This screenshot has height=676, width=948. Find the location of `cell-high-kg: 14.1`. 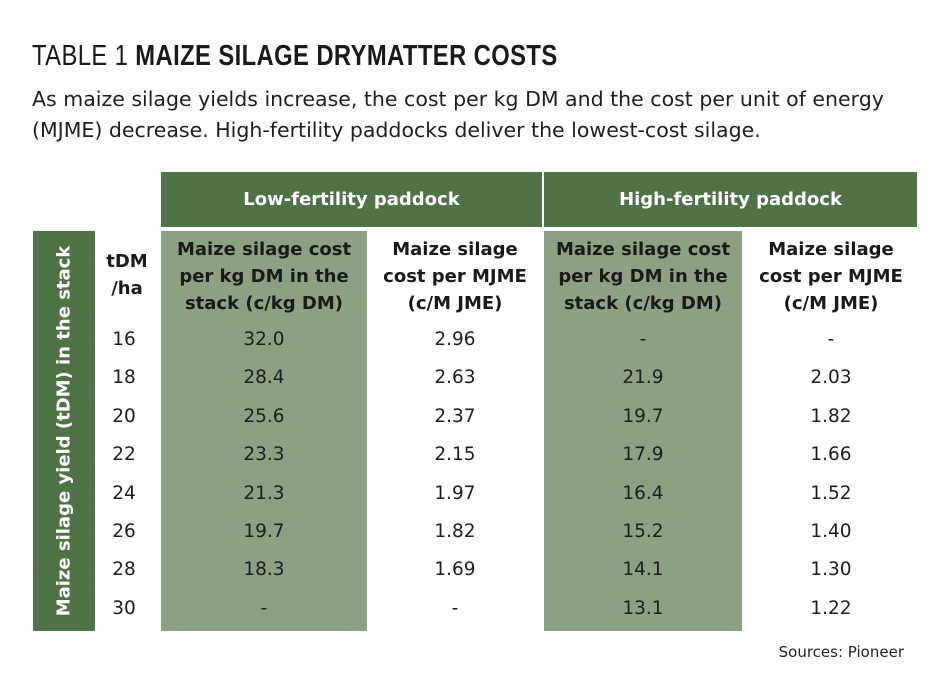

cell-high-kg: 14.1 is located at coordinates (643, 570).